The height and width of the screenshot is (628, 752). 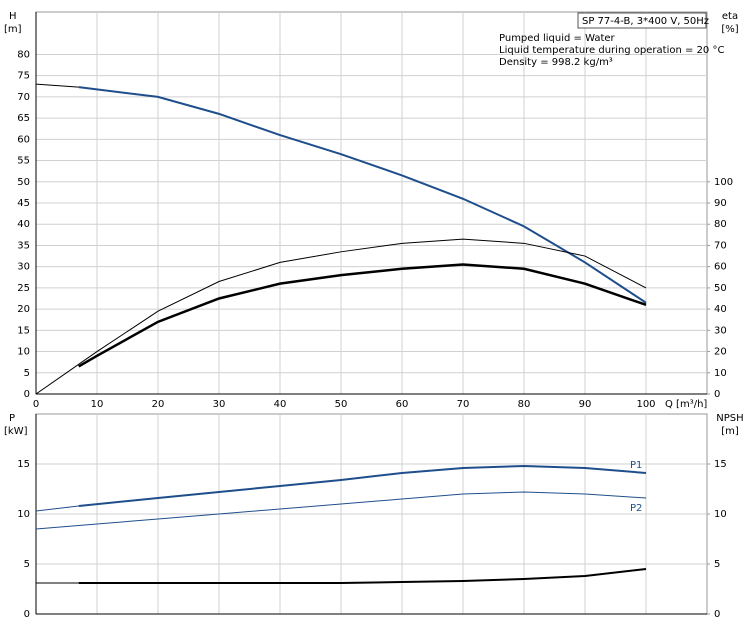 I want to click on y-tick-label: 60, so click(x=23, y=139).